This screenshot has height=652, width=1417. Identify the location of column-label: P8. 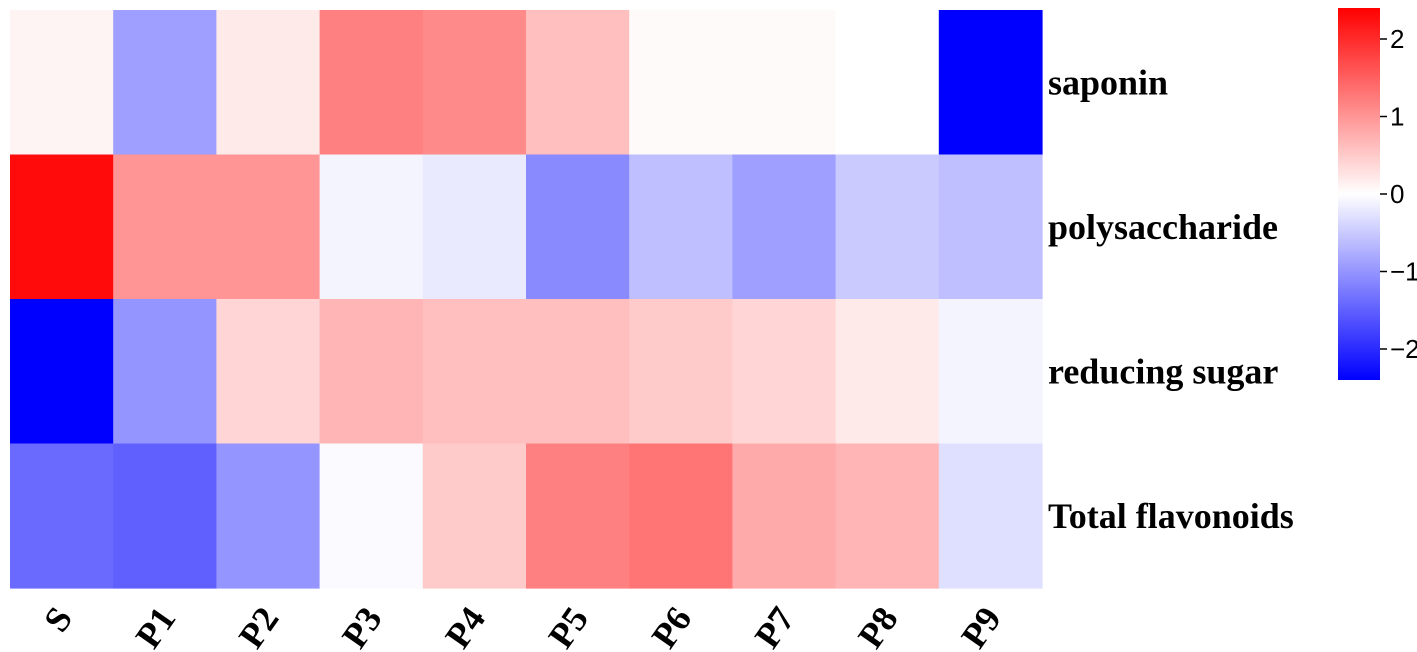
(878, 626).